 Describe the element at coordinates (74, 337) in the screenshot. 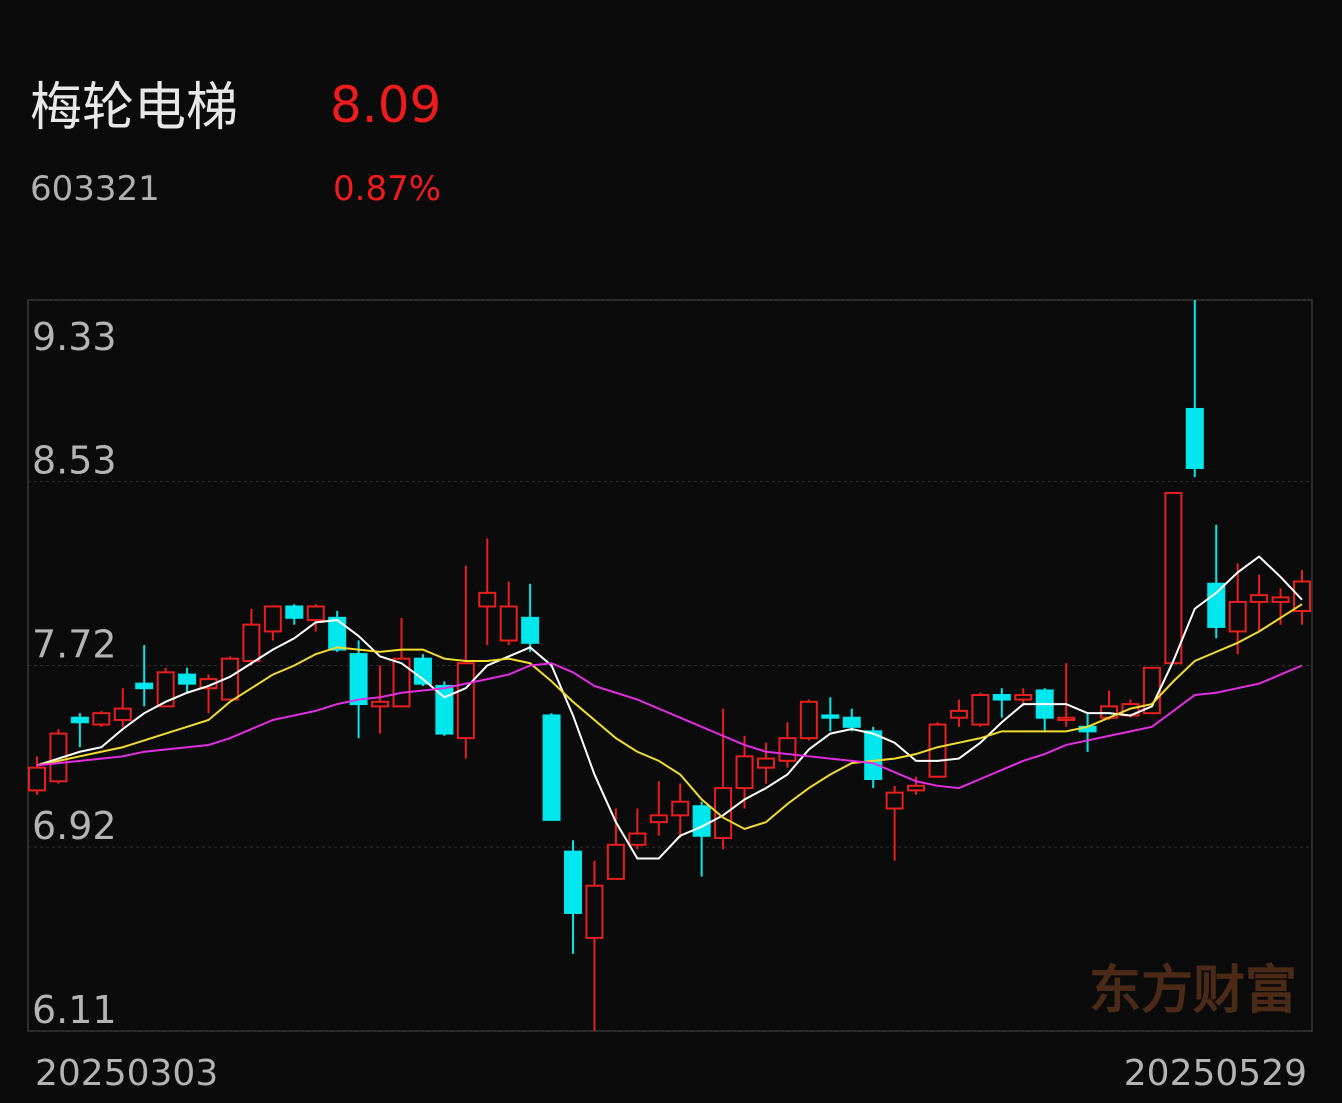

I see `y-tick-label: 9.33` at that location.